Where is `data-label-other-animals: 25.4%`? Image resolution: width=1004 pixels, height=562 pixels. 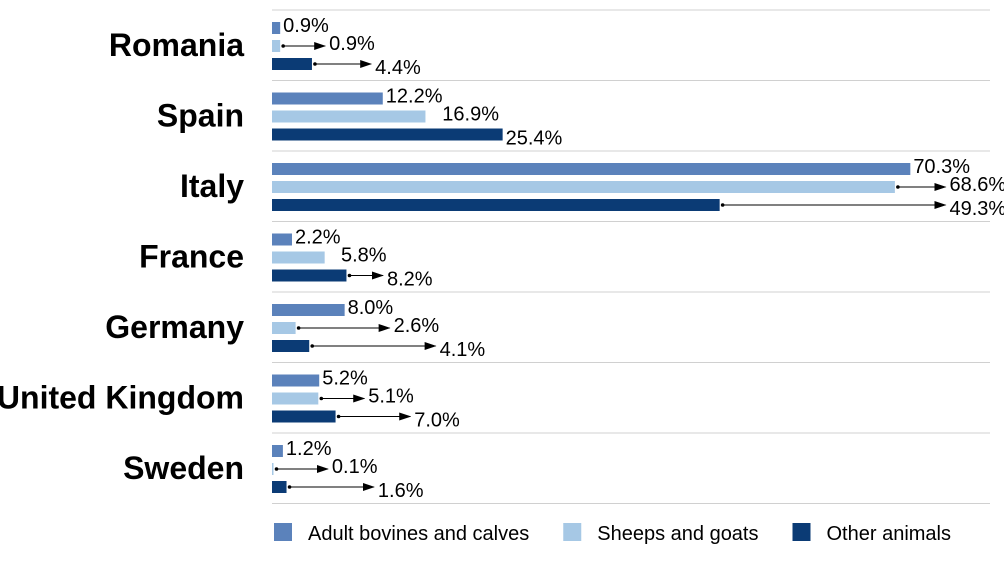 data-label-other-animals: 25.4% is located at coordinates (534, 139).